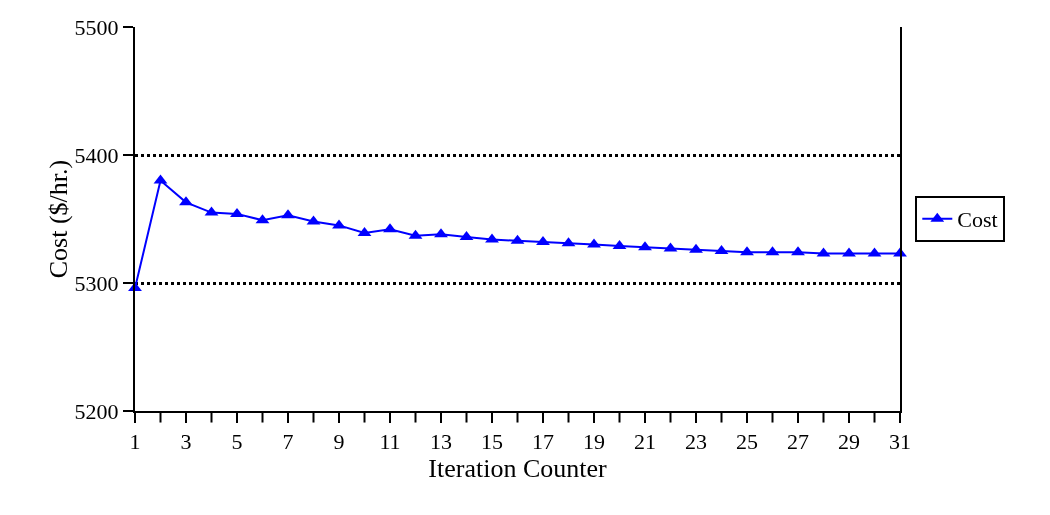 The width and height of the screenshot is (1050, 515). Describe the element at coordinates (517, 469) in the screenshot. I see `x-axis-title: Iteration Counter` at that location.